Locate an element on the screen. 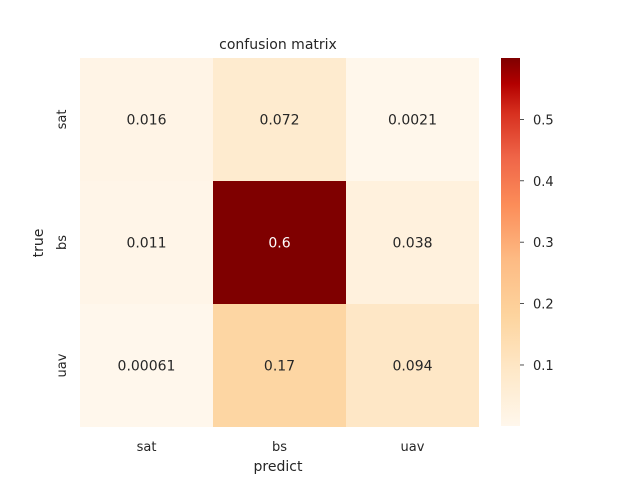 This screenshot has height=480, width=640. y-tick-labels: sat bs uav is located at coordinates (62, 244).